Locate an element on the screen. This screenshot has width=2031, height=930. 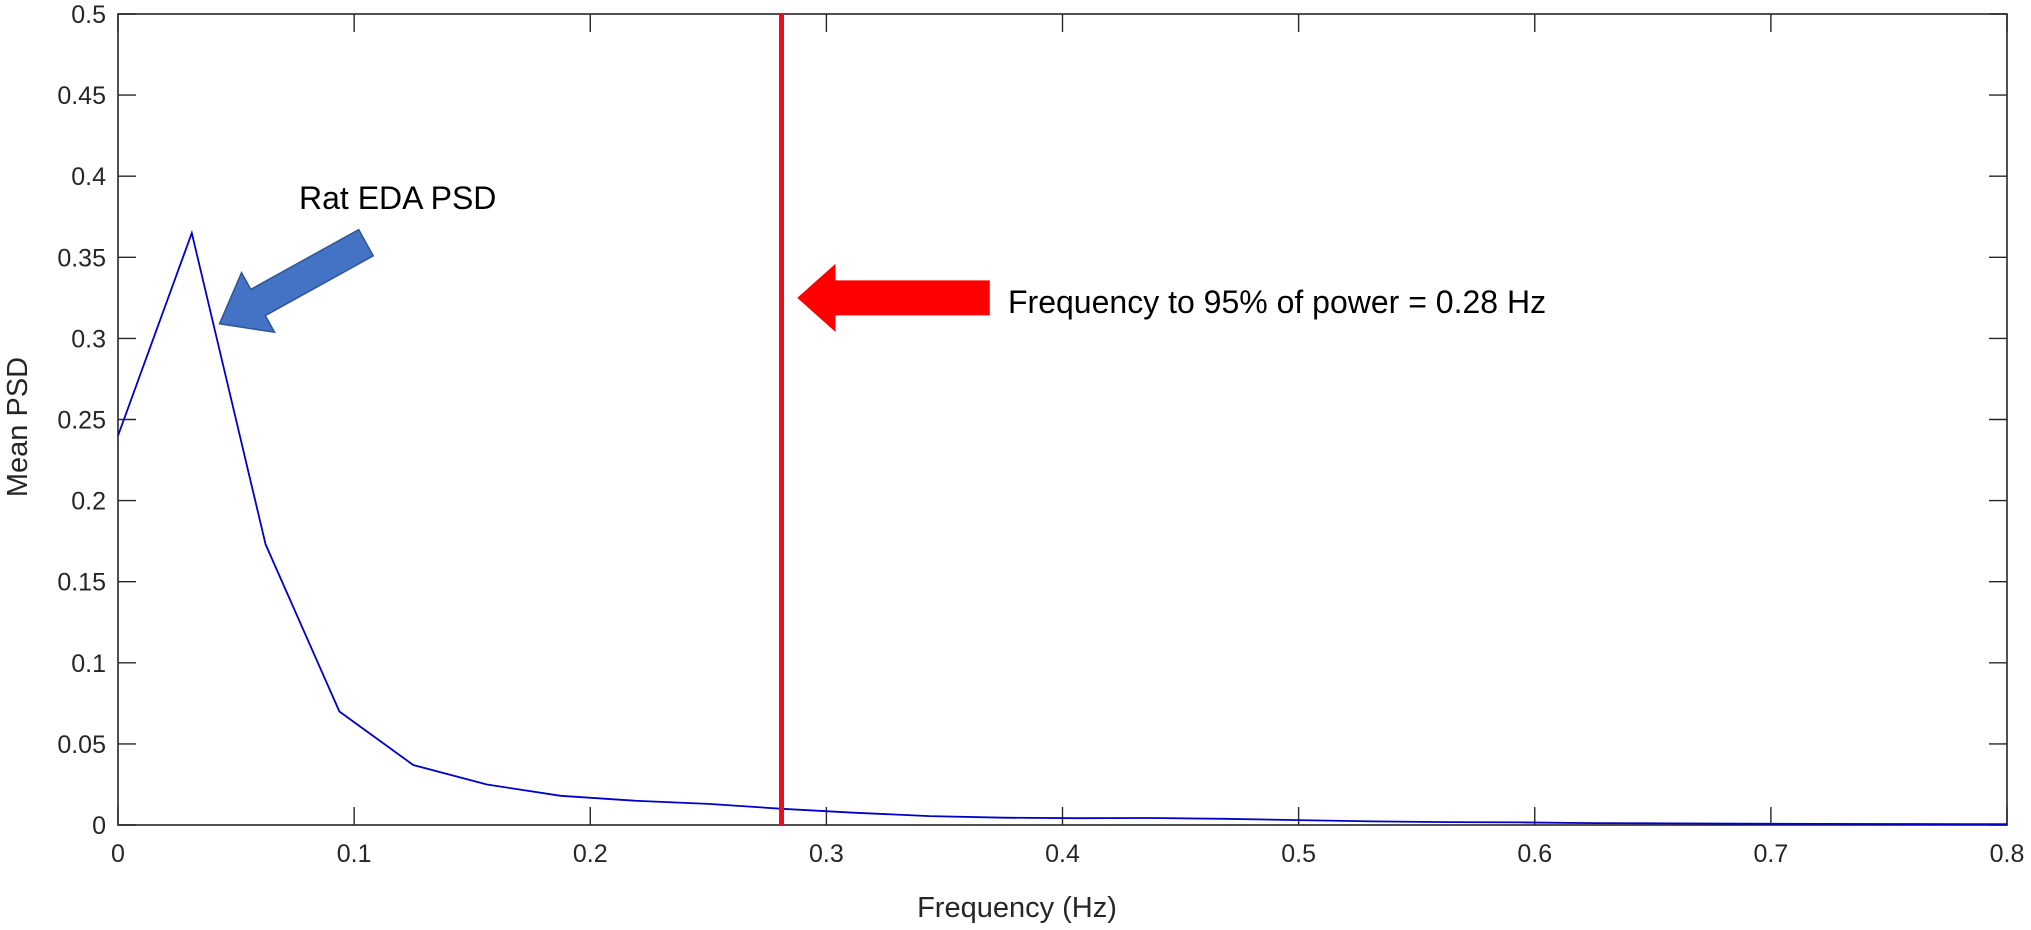
y-tick-label: 0.3 is located at coordinates (88, 339).